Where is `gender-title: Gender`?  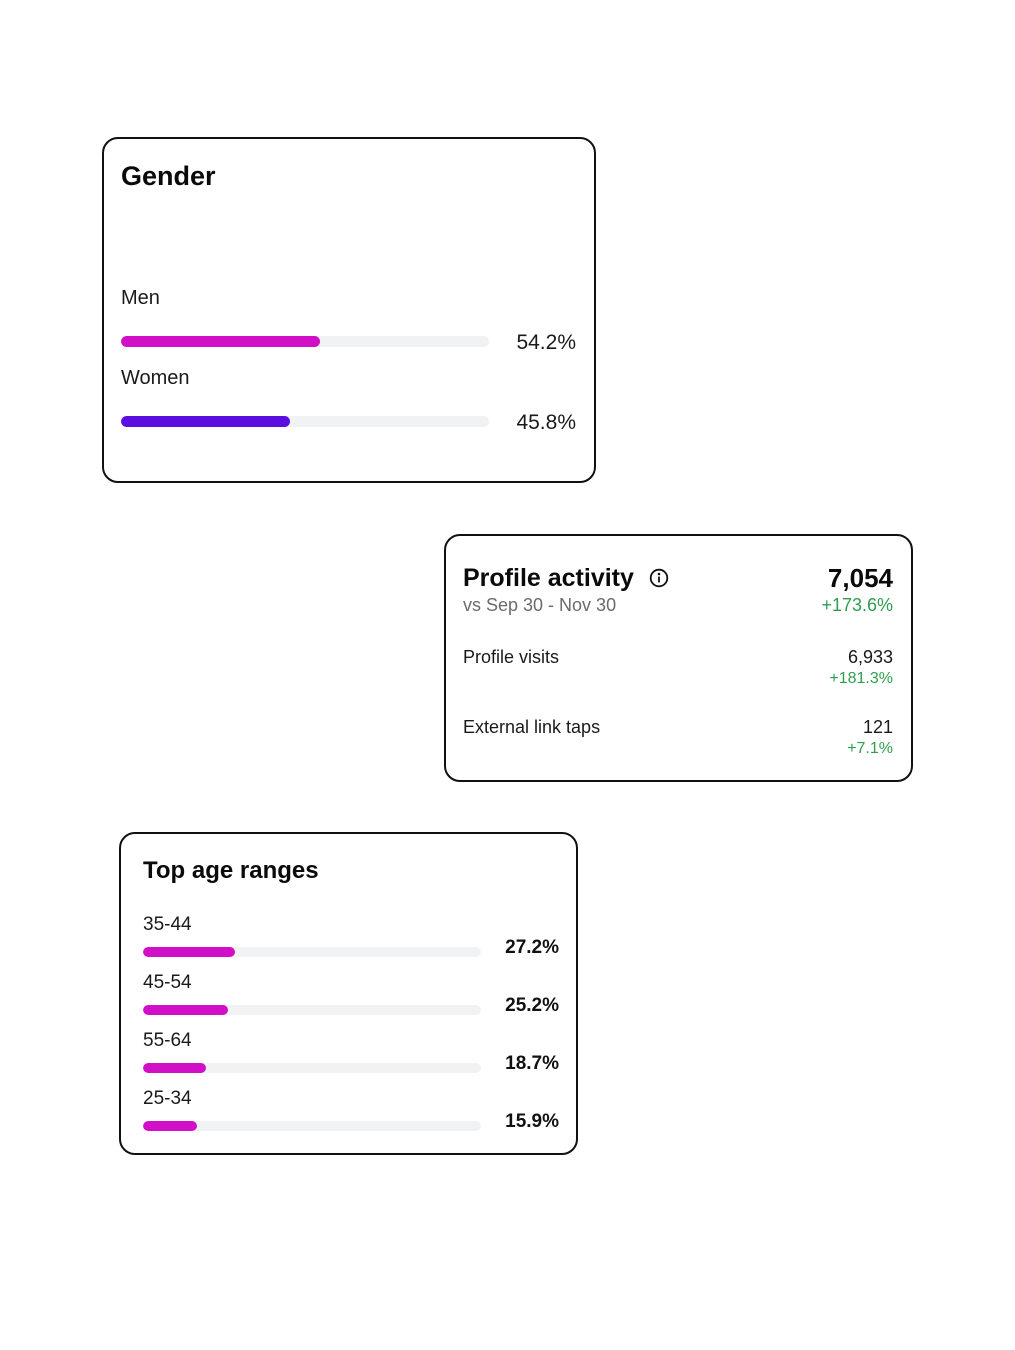
gender-title: Gender is located at coordinates (168, 176).